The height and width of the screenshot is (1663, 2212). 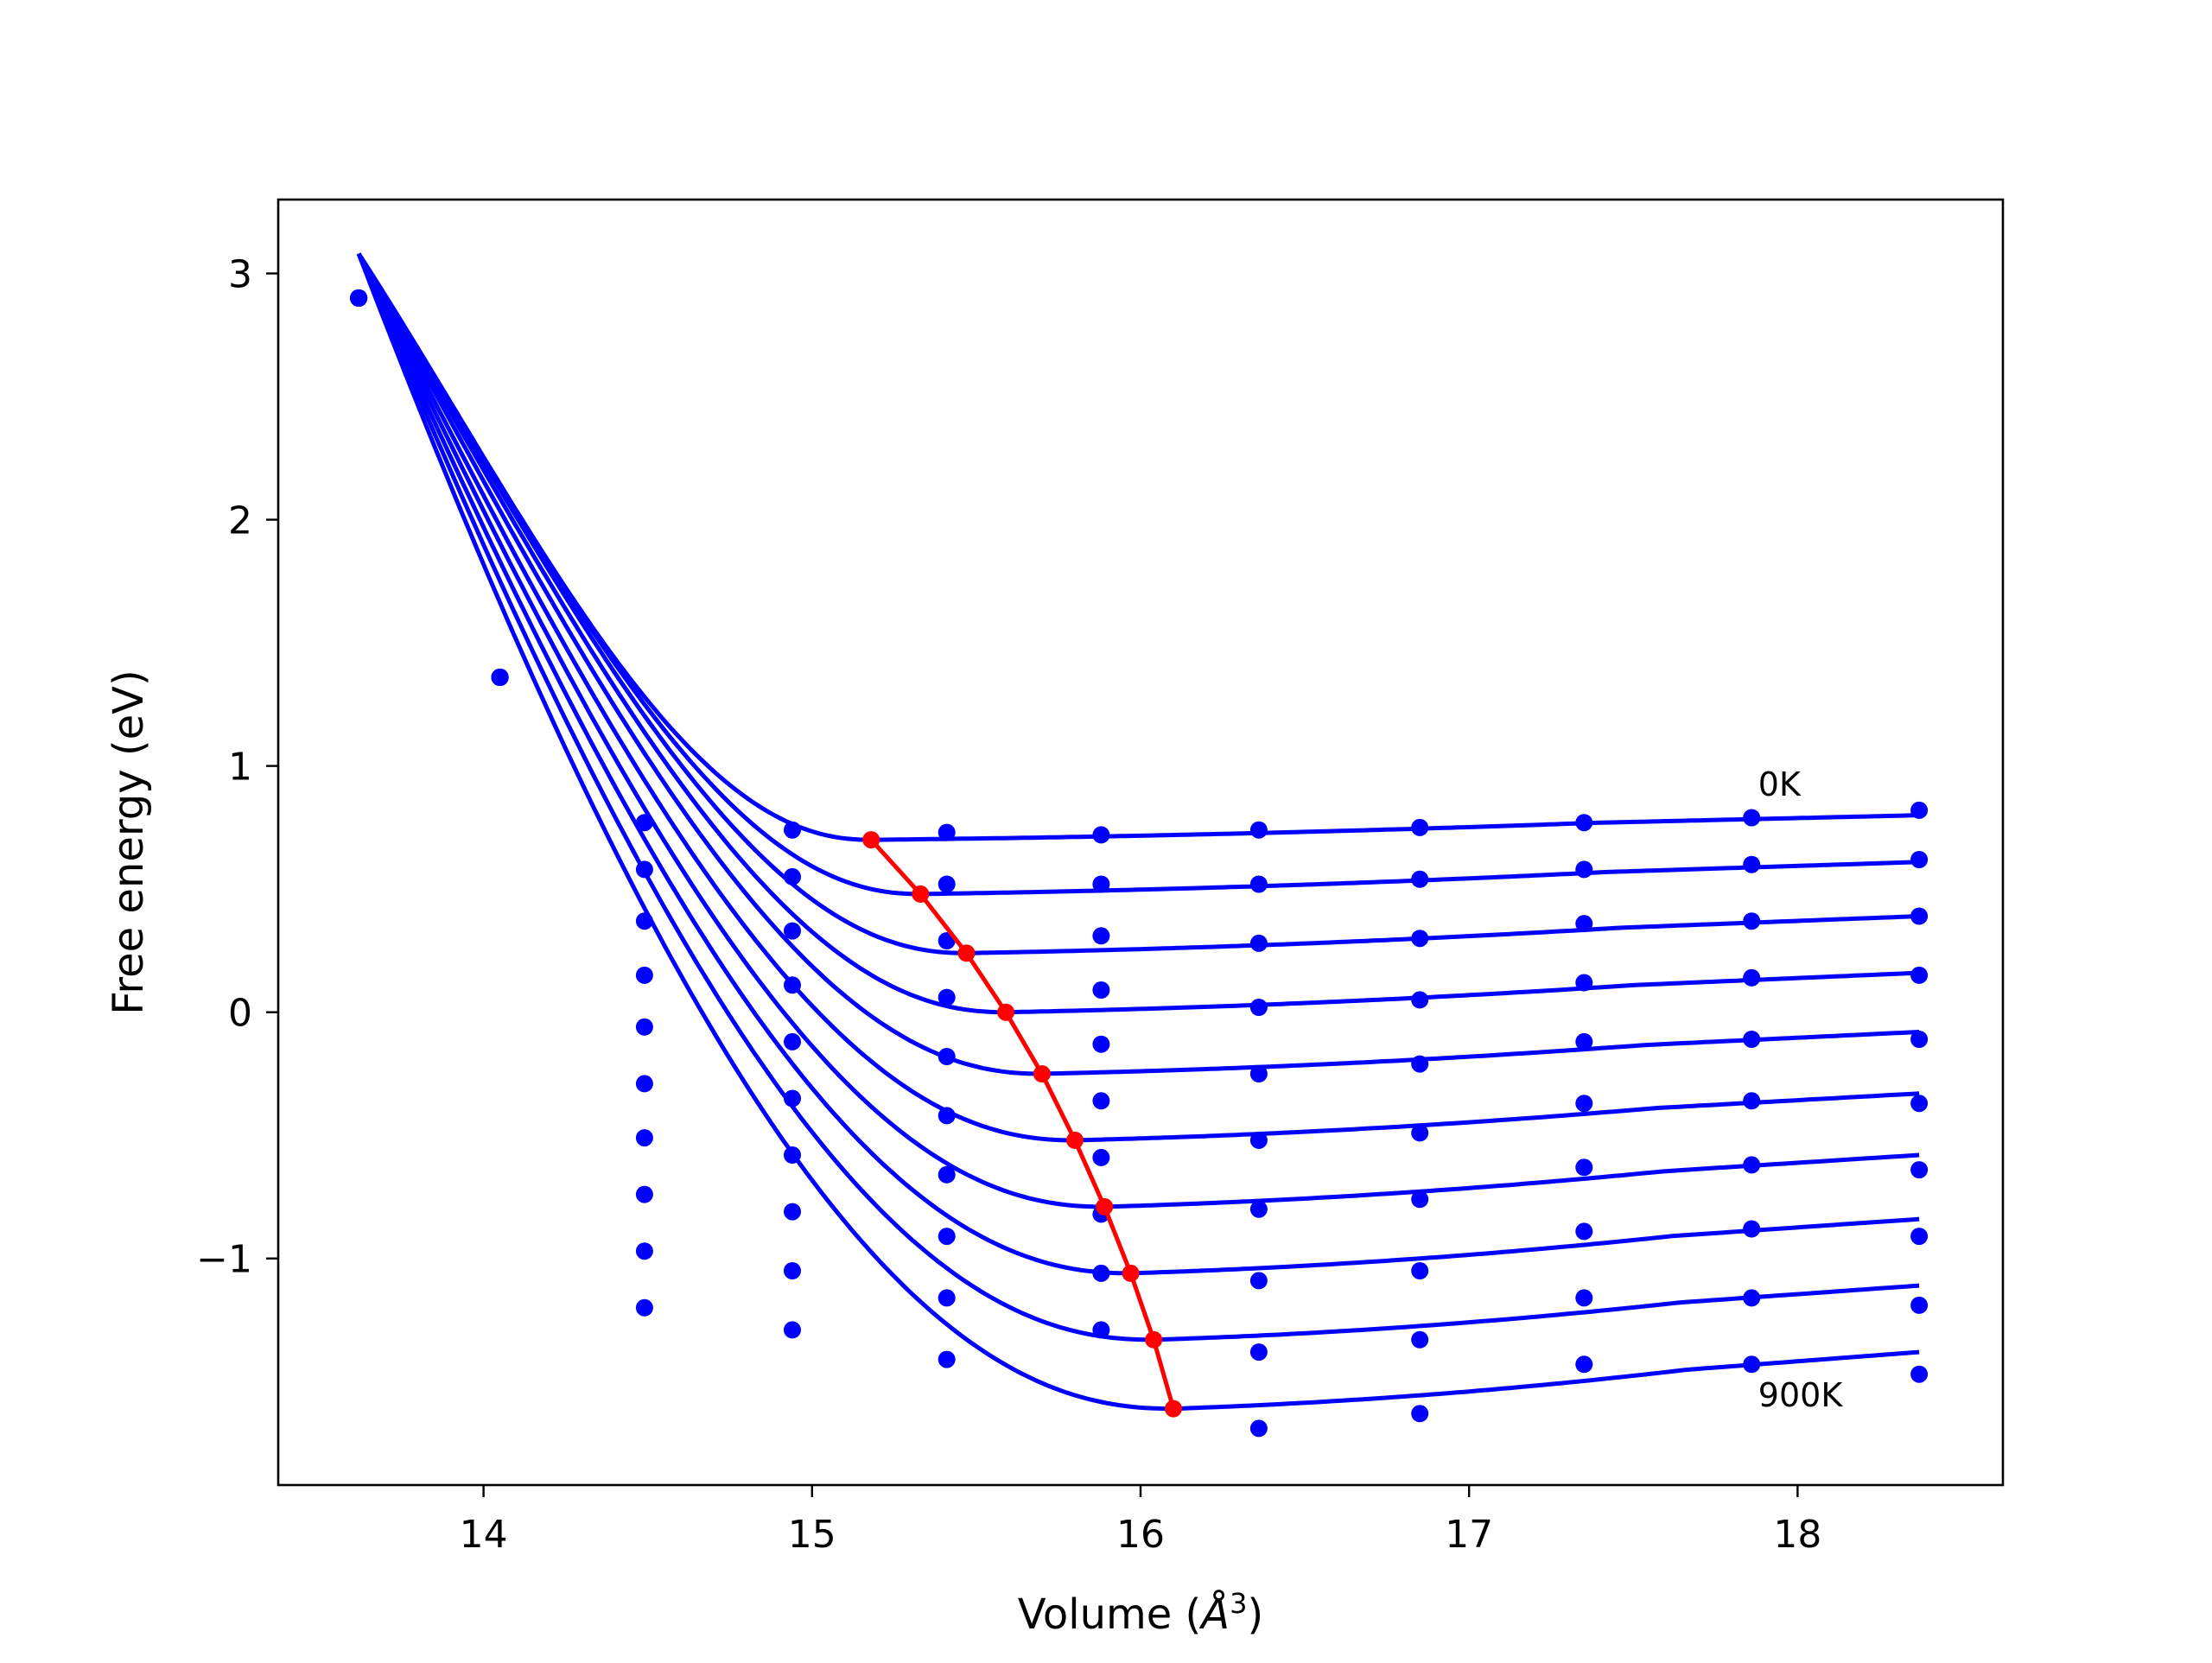 I want to click on x-axis-label-unit: Å, so click(x=1214, y=1615).